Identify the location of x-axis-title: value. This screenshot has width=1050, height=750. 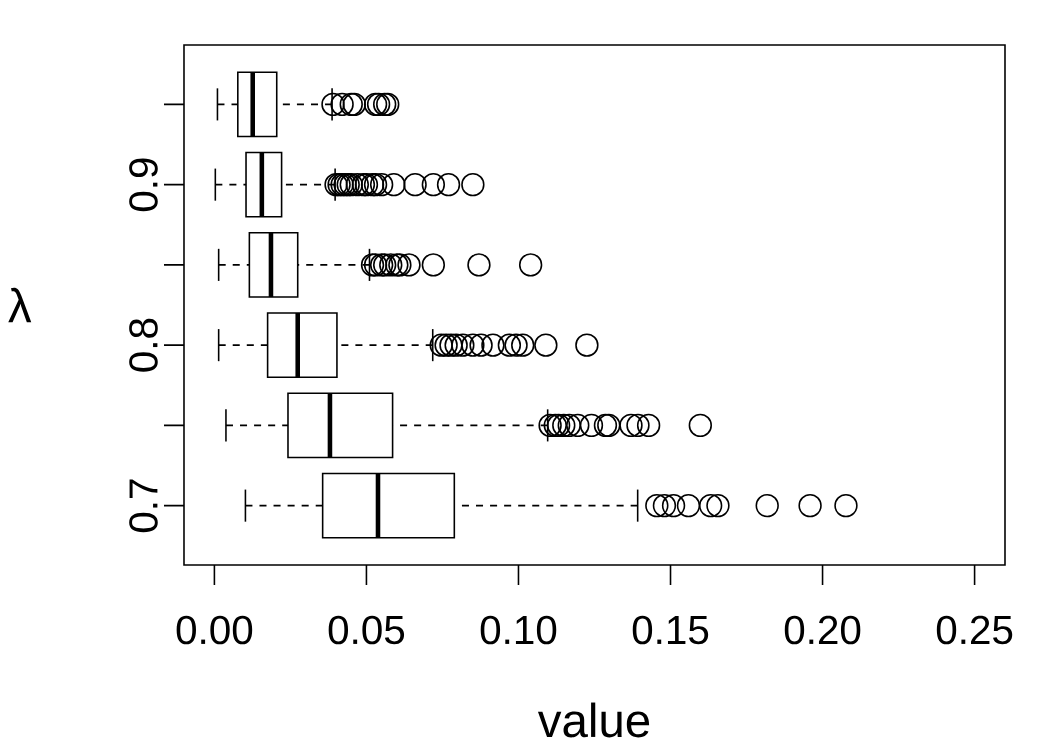
(593, 720).